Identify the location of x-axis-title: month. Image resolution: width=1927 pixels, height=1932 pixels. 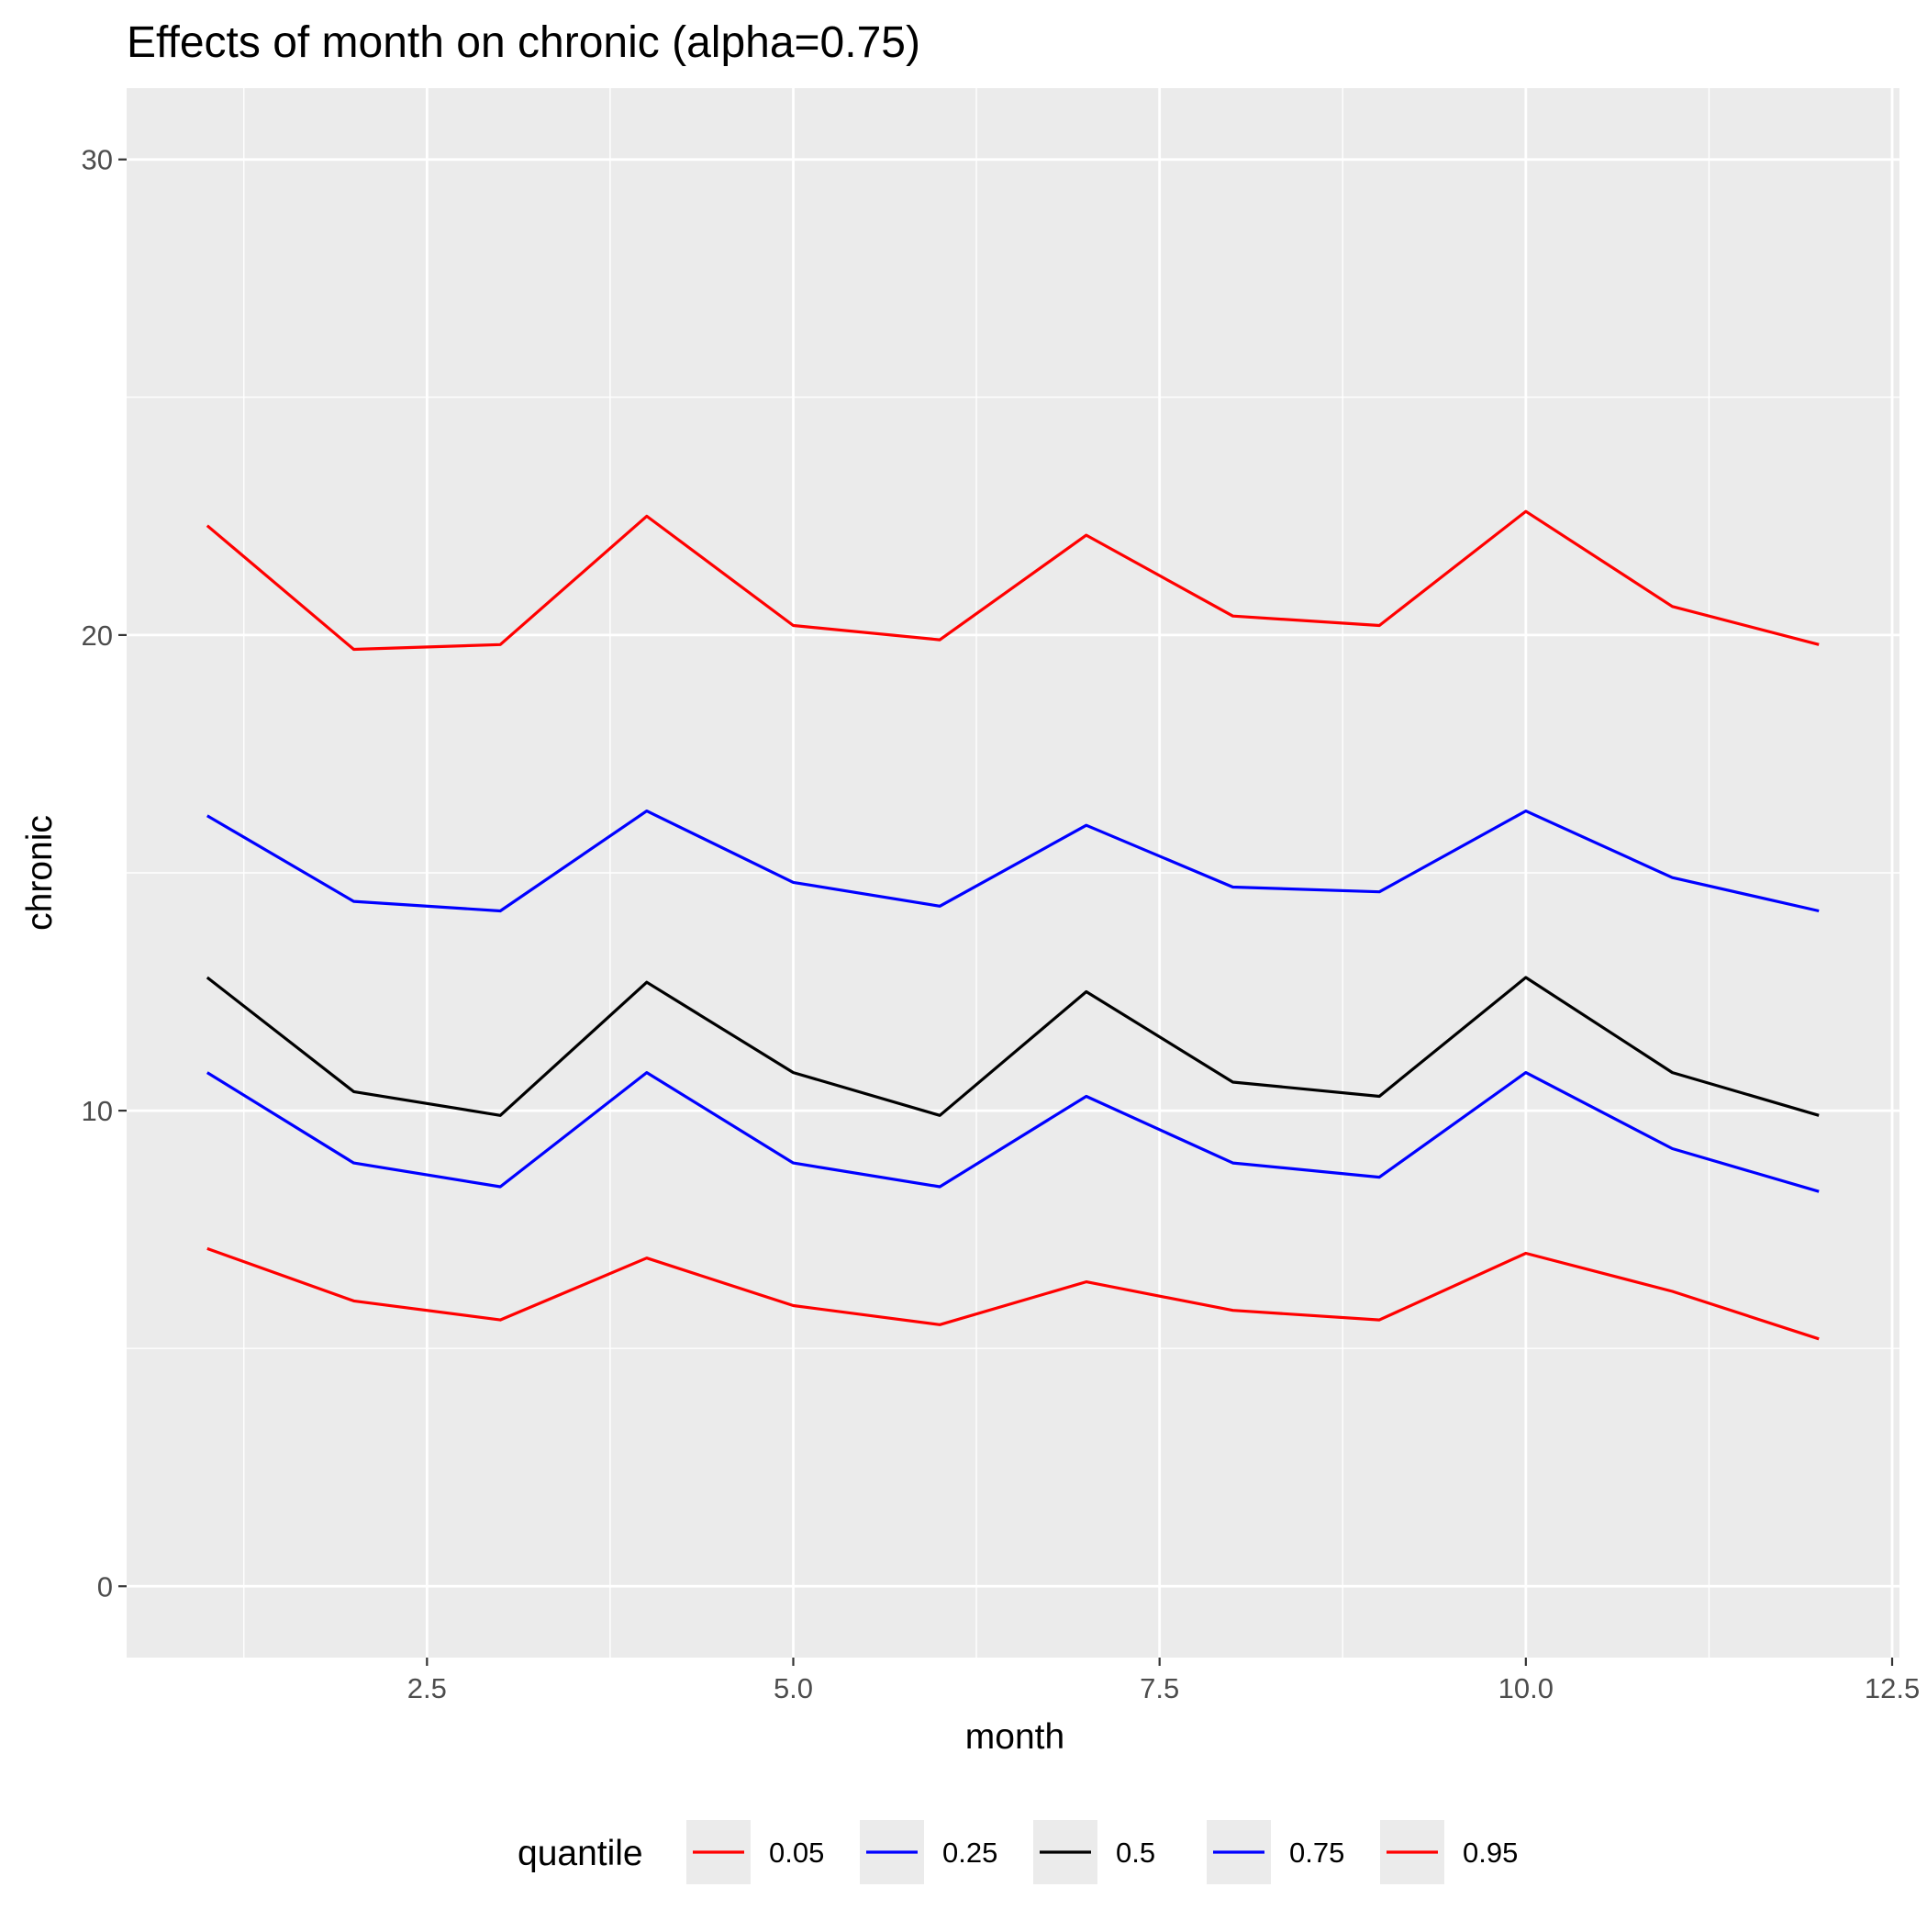
(1014, 1737).